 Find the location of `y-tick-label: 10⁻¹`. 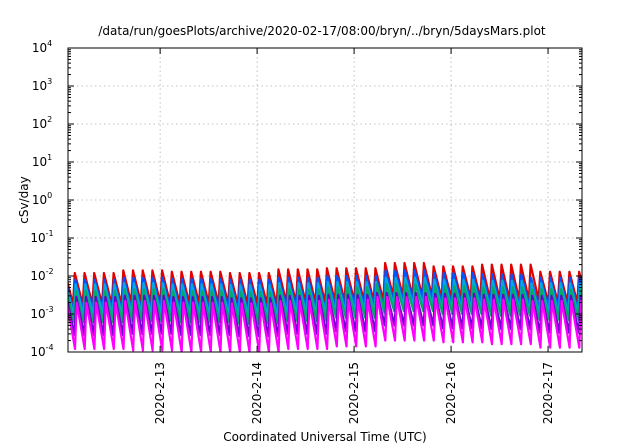

y-tick-label: 10⁻¹ is located at coordinates (41, 237).